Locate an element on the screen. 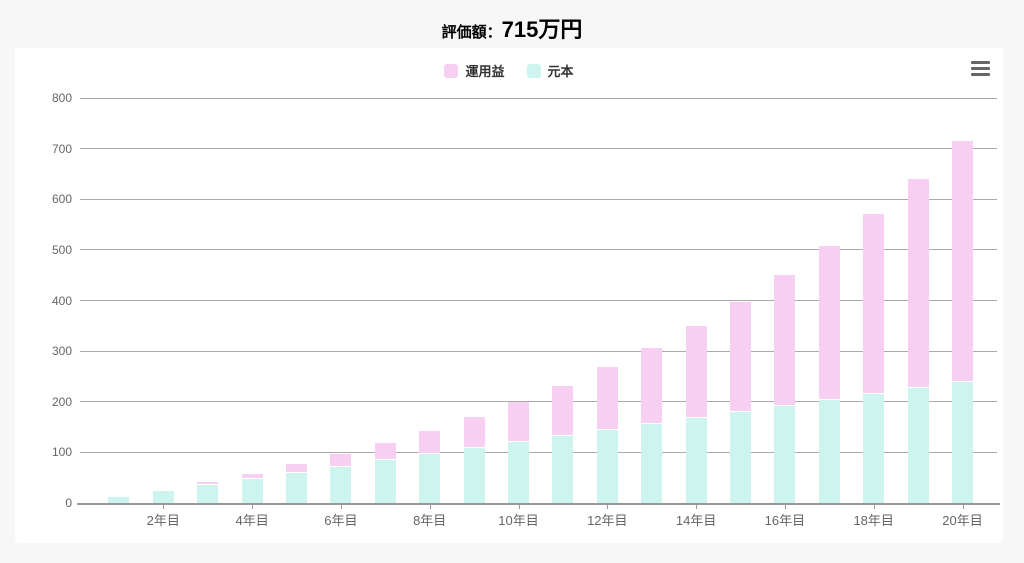 The image size is (1024, 563). x-axis-label-2: 2年目 is located at coordinates (163, 520).